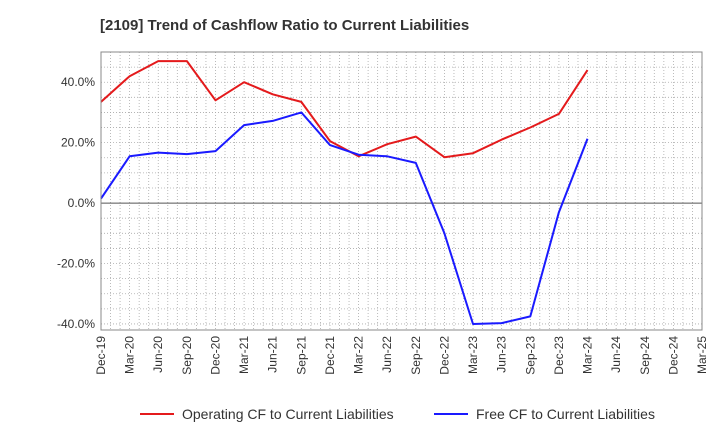 Image resolution: width=720 pixels, height=440 pixels. I want to click on x-tick-label: Sep-20, so click(187, 355).